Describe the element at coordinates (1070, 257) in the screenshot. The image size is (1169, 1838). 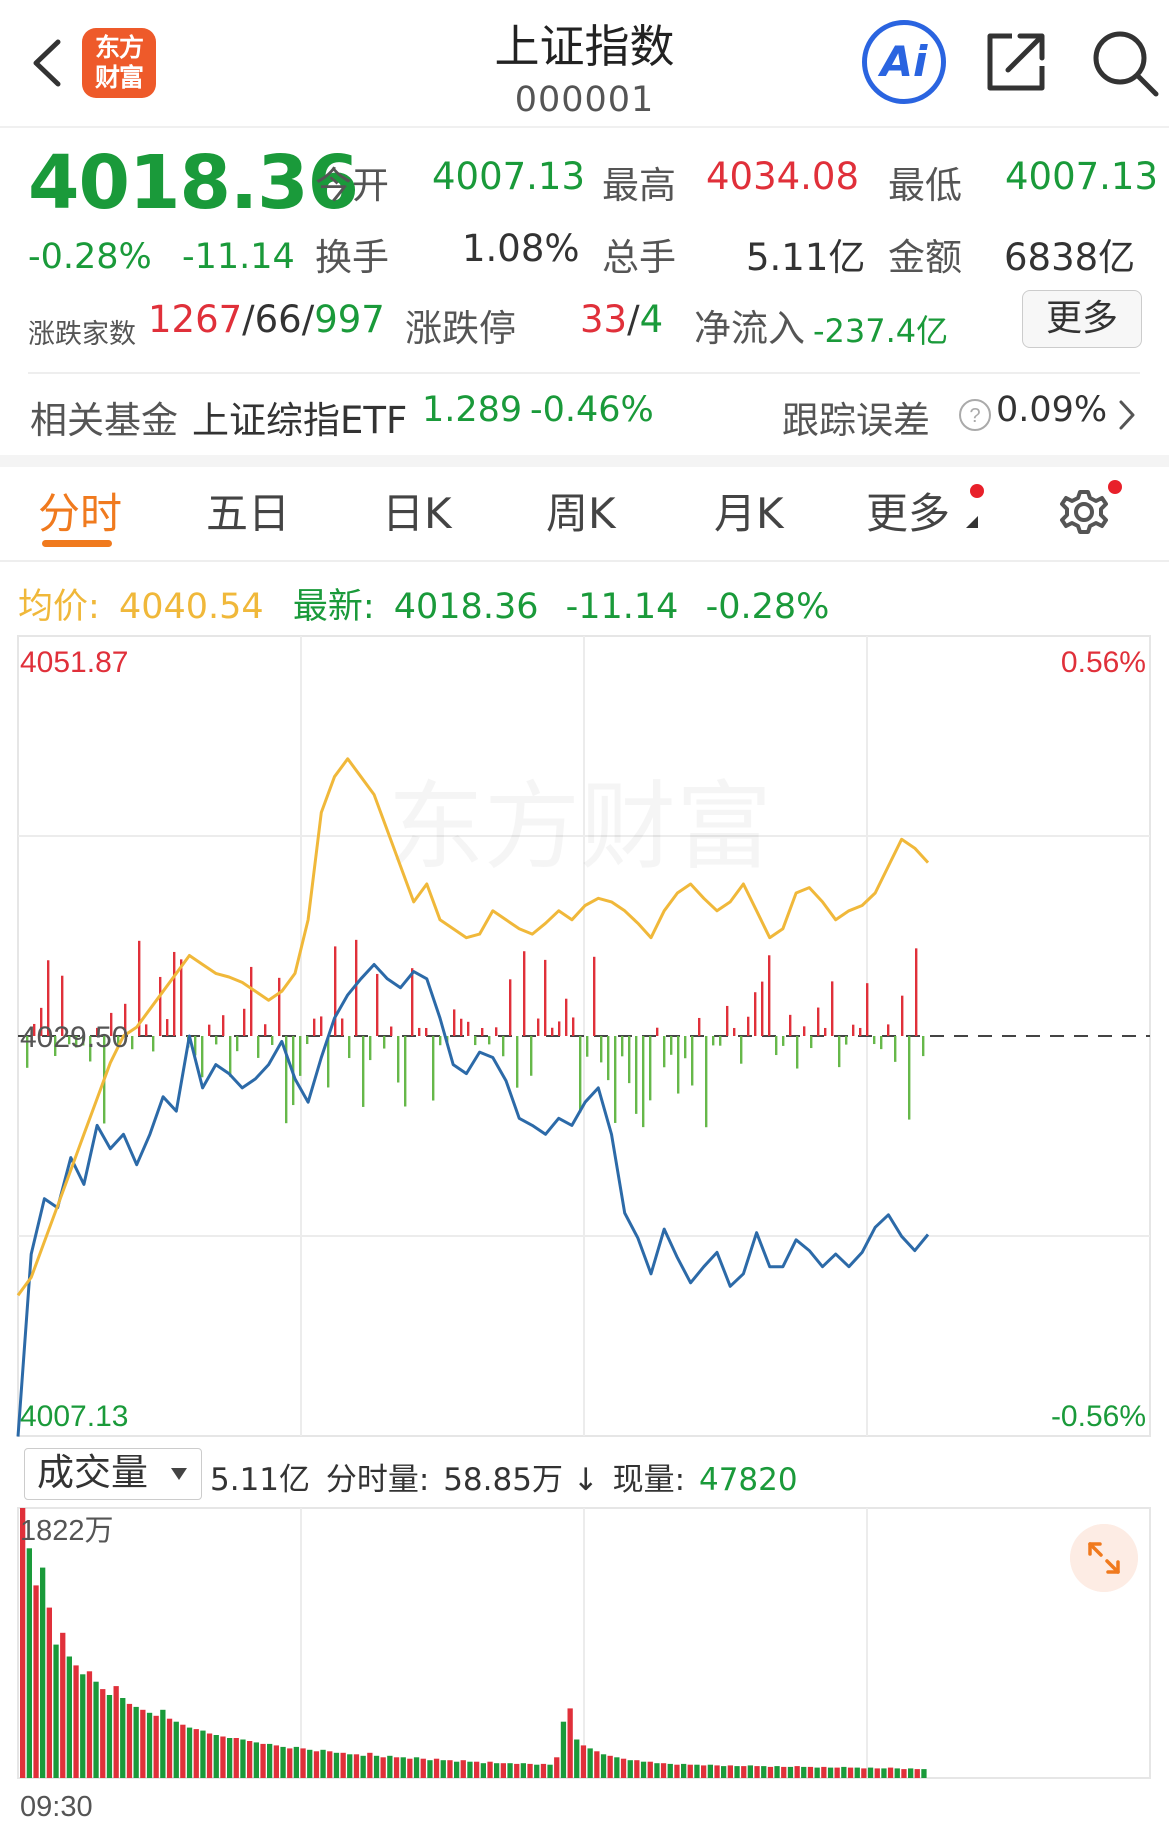
I see `amount-value: 6838亿` at that location.